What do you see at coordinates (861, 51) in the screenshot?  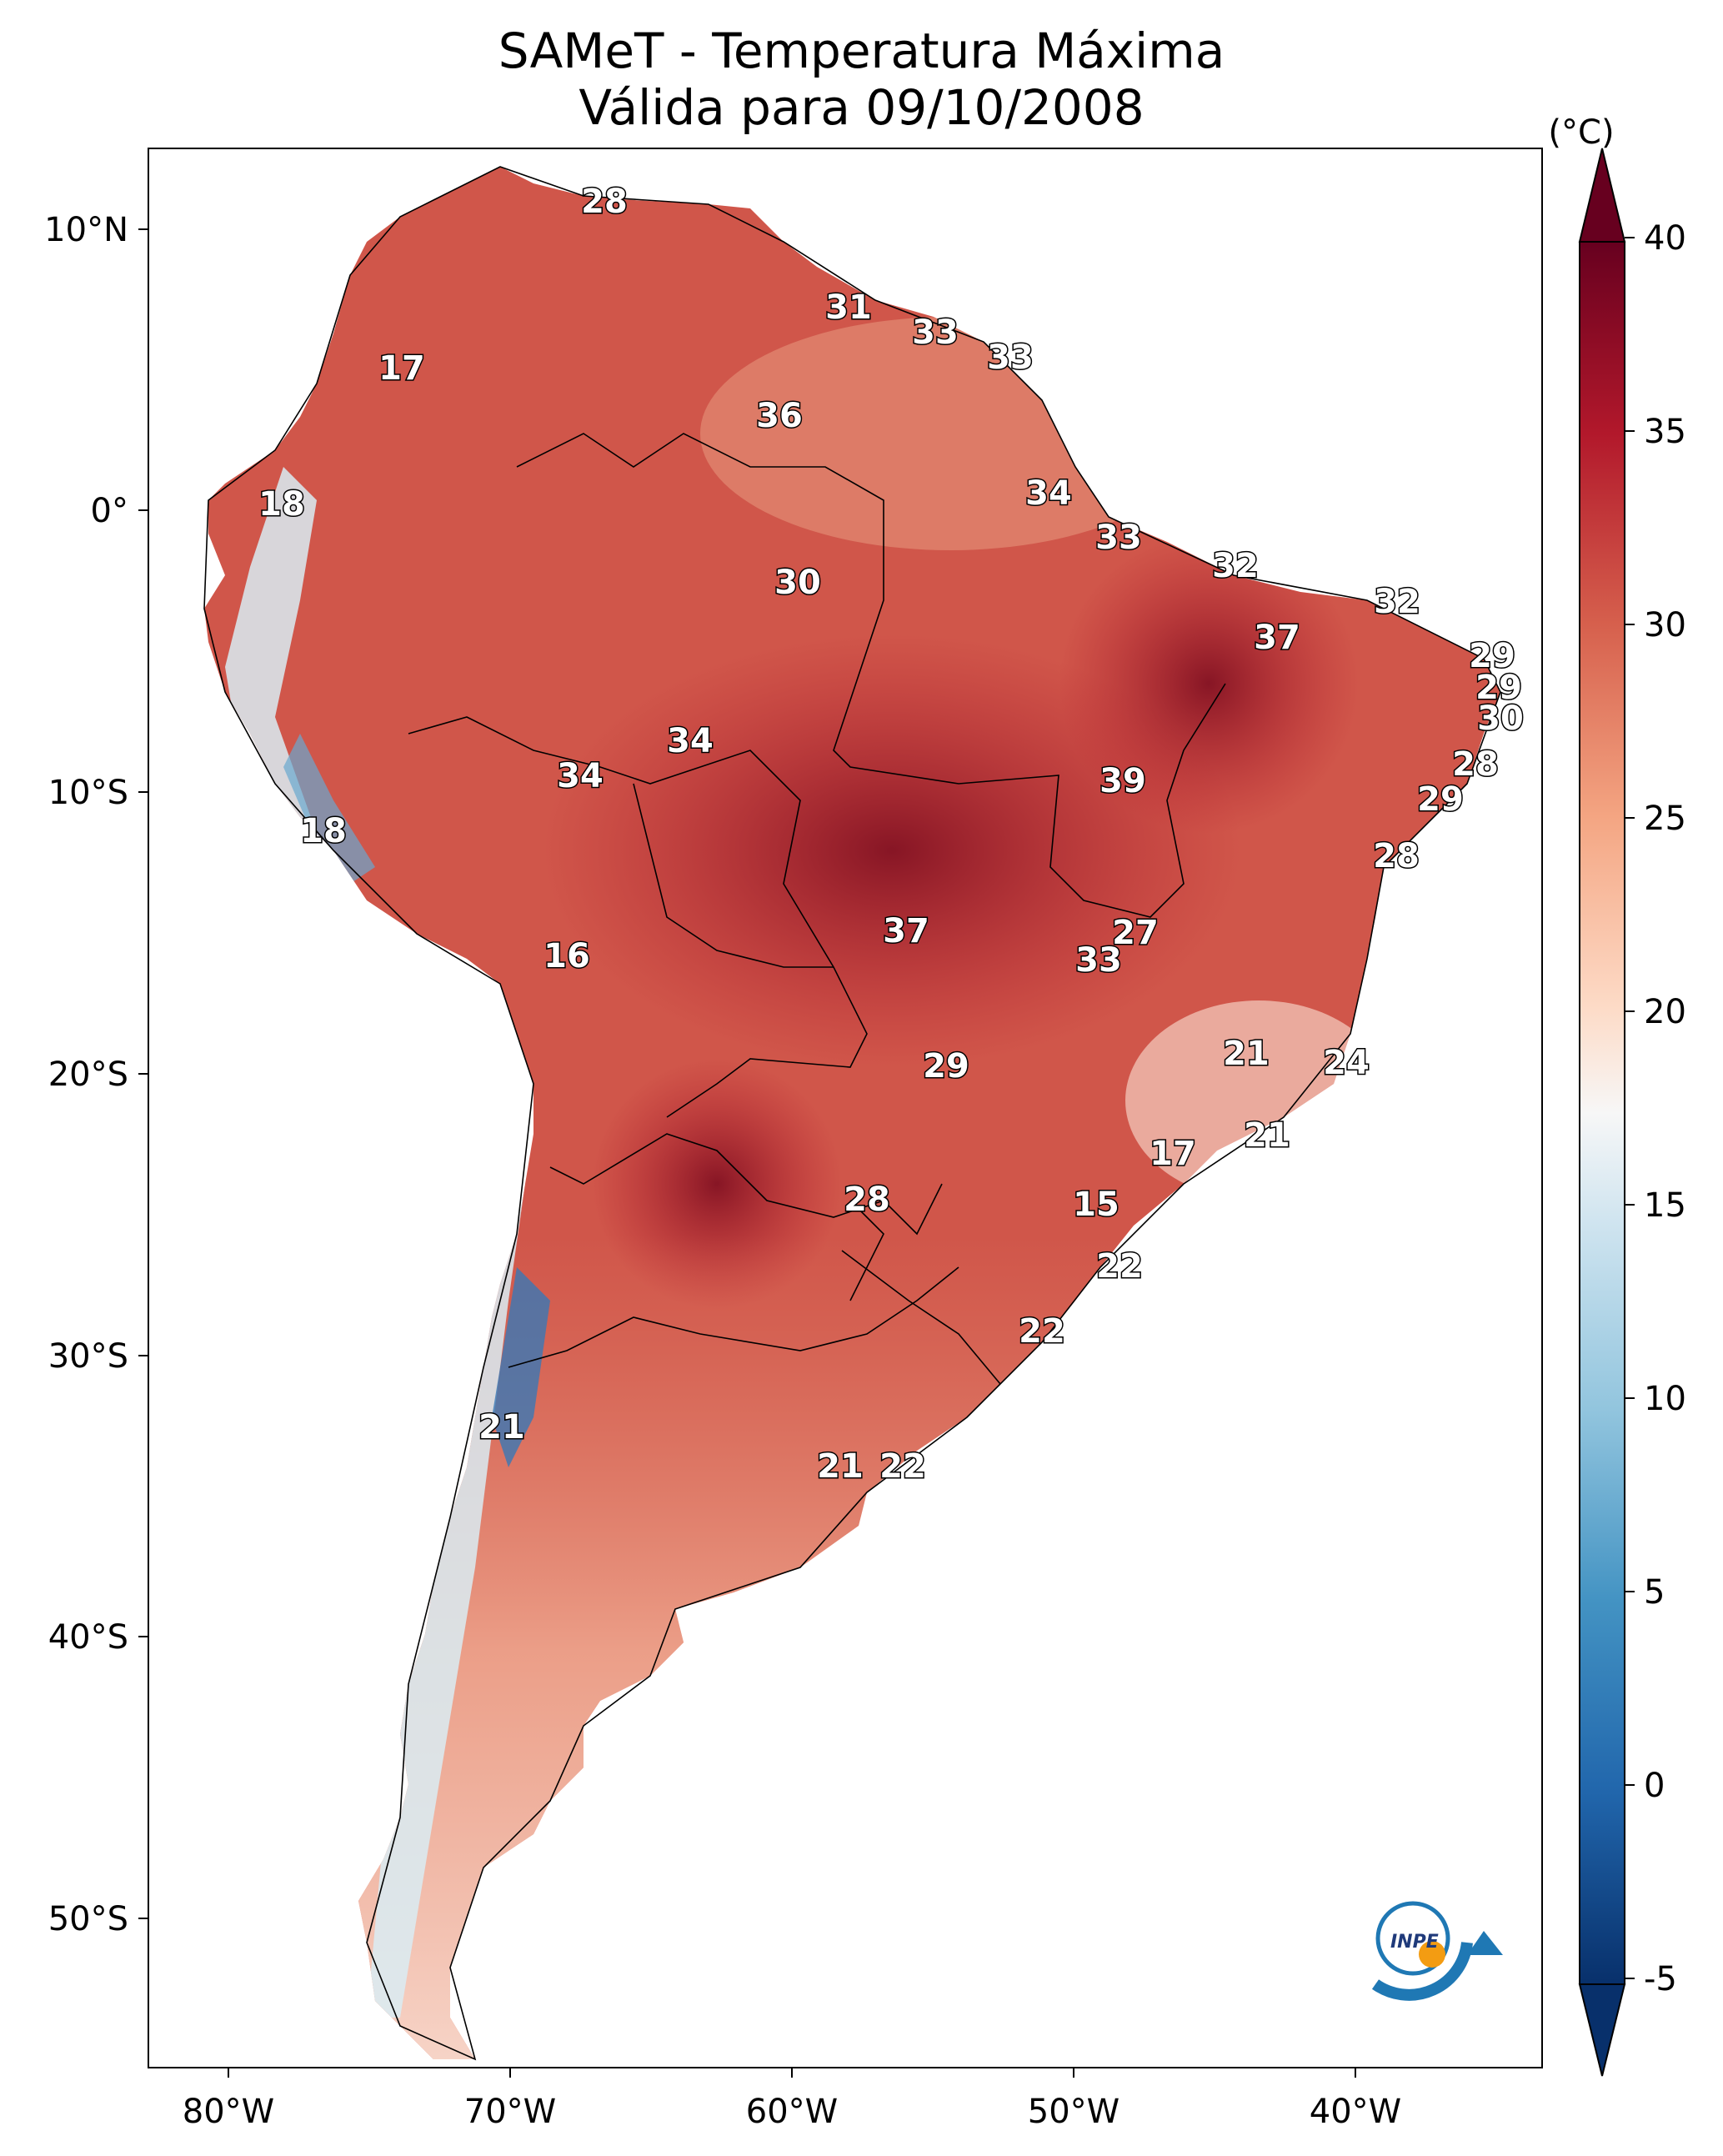 I see `map-title: SAMeT - Temperatura Máxima` at bounding box center [861, 51].